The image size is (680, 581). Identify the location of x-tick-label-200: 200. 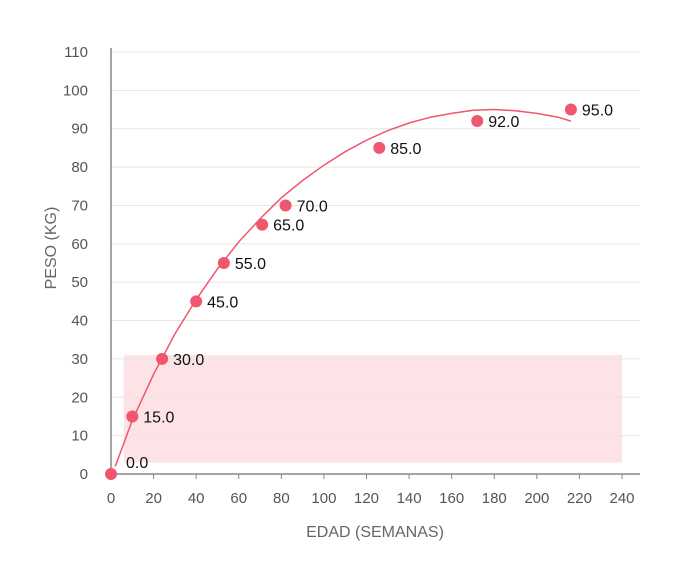
(536, 498).